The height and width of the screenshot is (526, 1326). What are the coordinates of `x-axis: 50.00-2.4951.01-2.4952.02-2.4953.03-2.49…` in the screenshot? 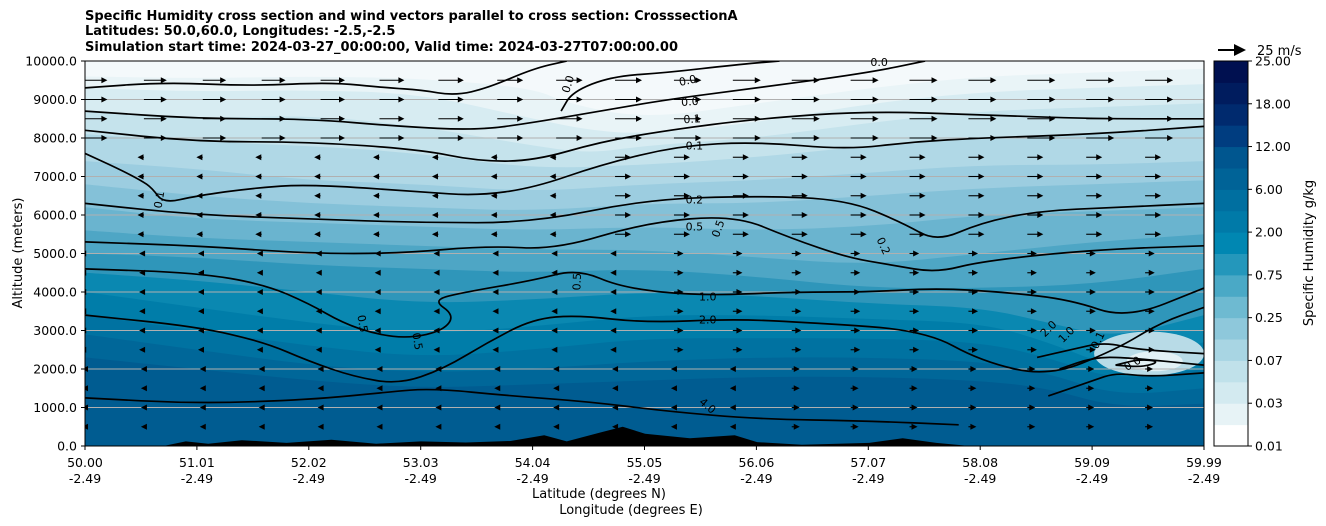 It's located at (644, 466).